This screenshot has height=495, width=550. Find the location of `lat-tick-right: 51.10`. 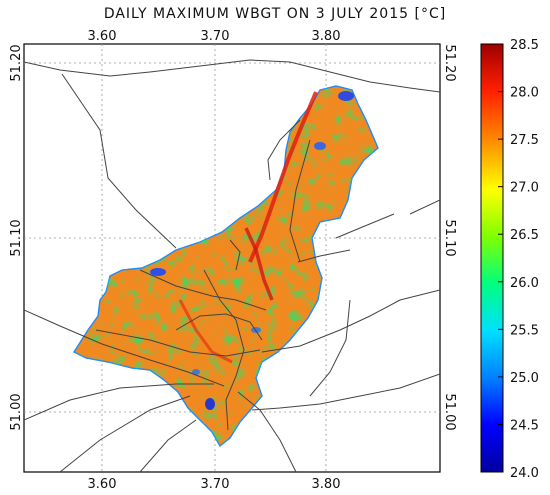

lat-tick-right: 51.10 is located at coordinates (449, 237).